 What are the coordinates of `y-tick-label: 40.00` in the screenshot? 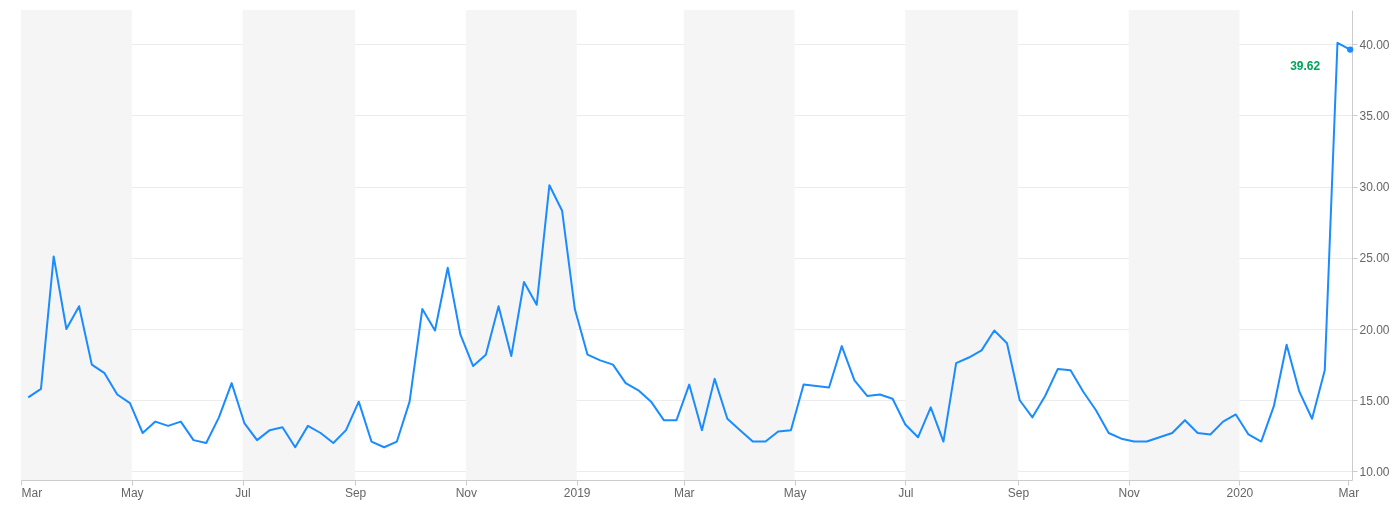 It's located at (1374, 44).